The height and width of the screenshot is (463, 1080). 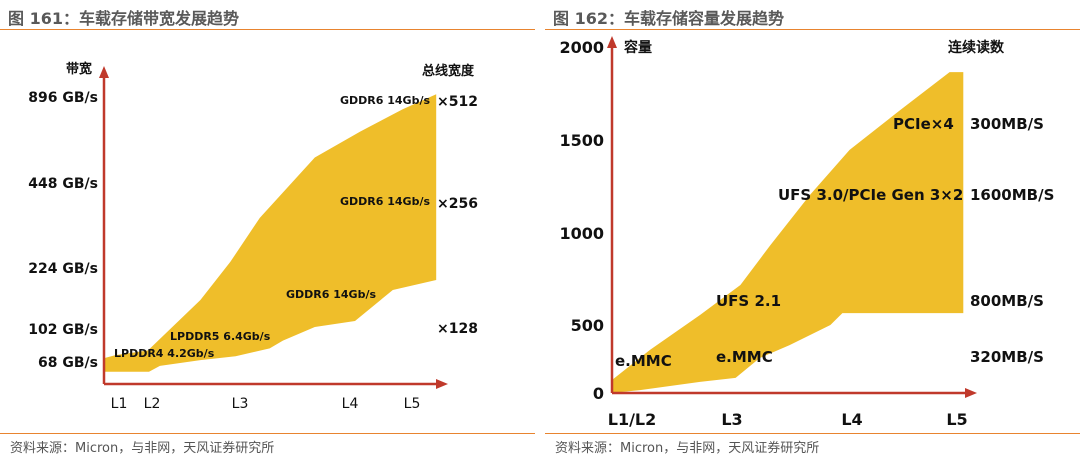 I want to click on y-tick: 896 GB/s, so click(x=63, y=98).